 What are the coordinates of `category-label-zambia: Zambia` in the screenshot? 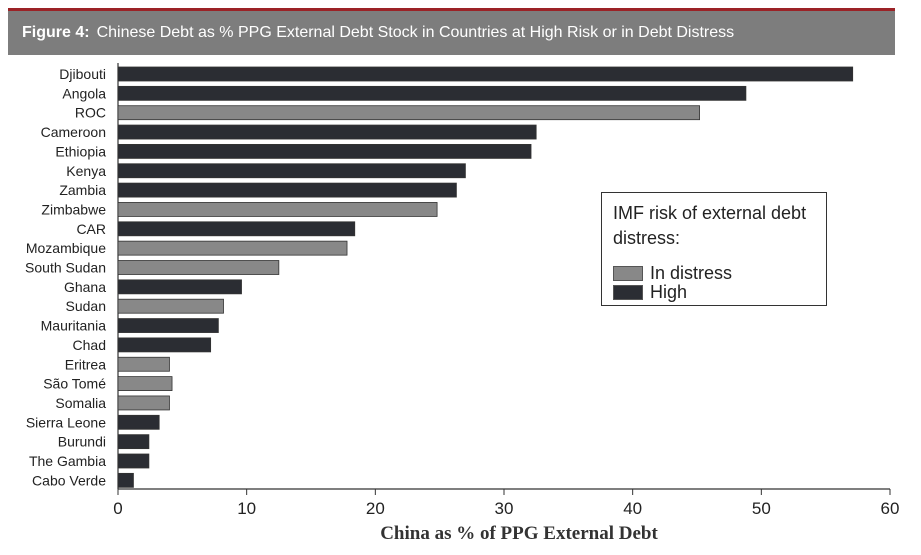 It's located at (82, 190).